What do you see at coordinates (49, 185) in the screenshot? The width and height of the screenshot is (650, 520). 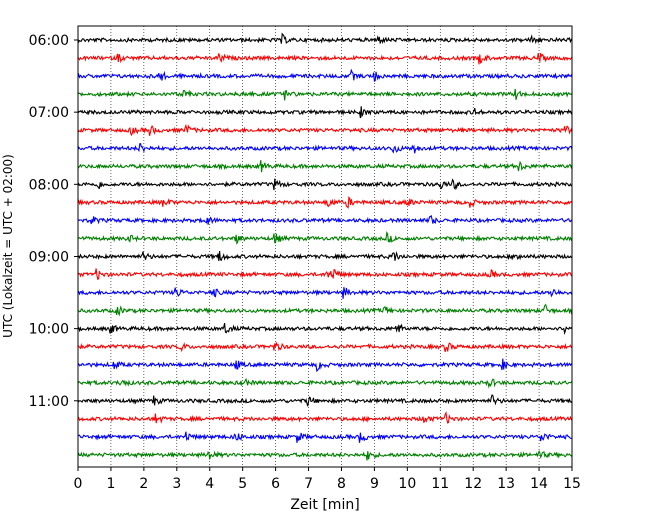 I see `y-tick-label: 08:00` at bounding box center [49, 185].